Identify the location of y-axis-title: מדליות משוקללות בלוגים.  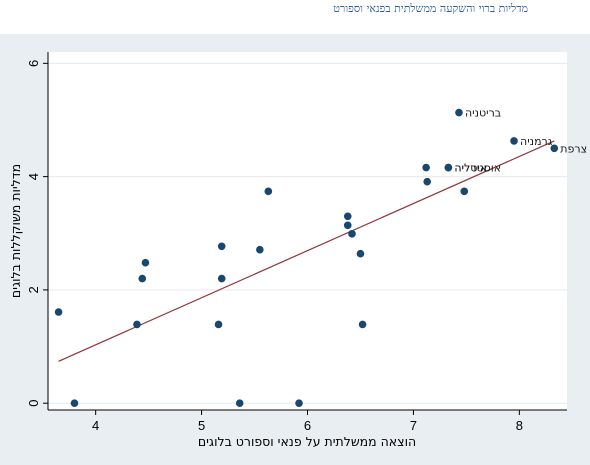
(15, 231).